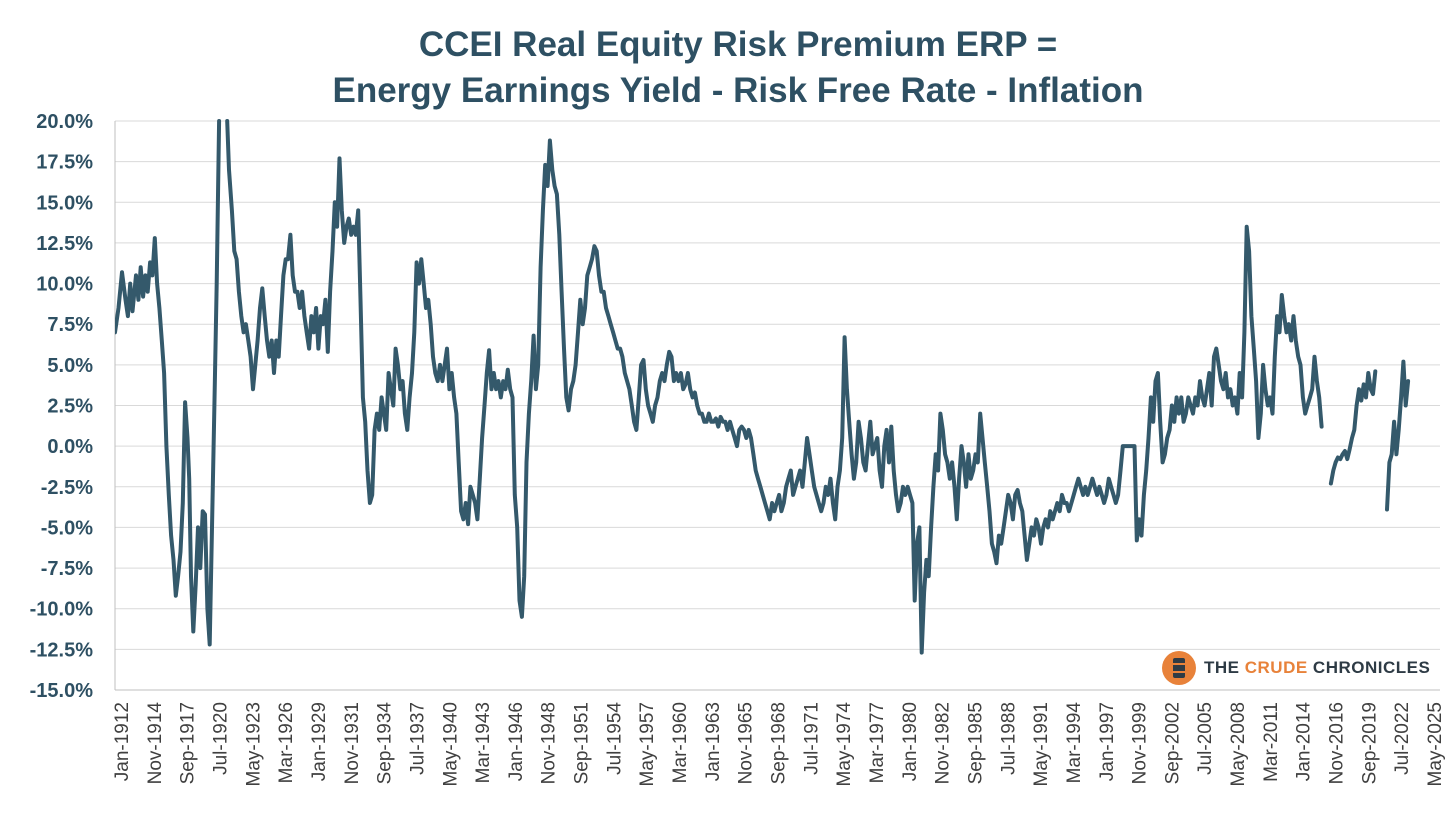 The height and width of the screenshot is (813, 1456). I want to click on x-tick-label: Jan-1946, so click(516, 741).